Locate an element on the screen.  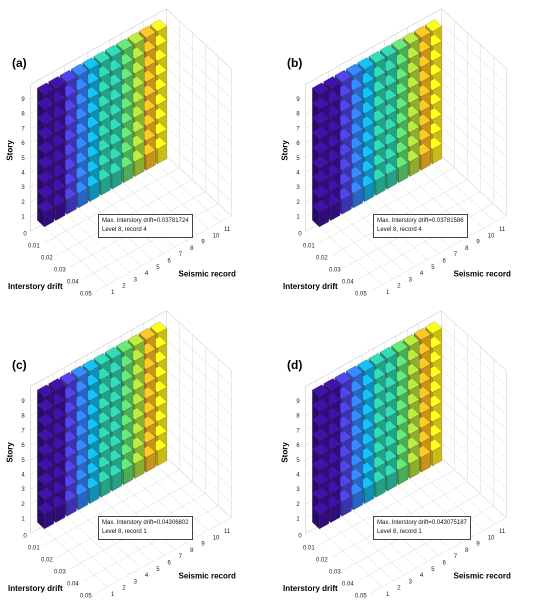
y-tick-label: 0.03 is located at coordinates (335, 572).